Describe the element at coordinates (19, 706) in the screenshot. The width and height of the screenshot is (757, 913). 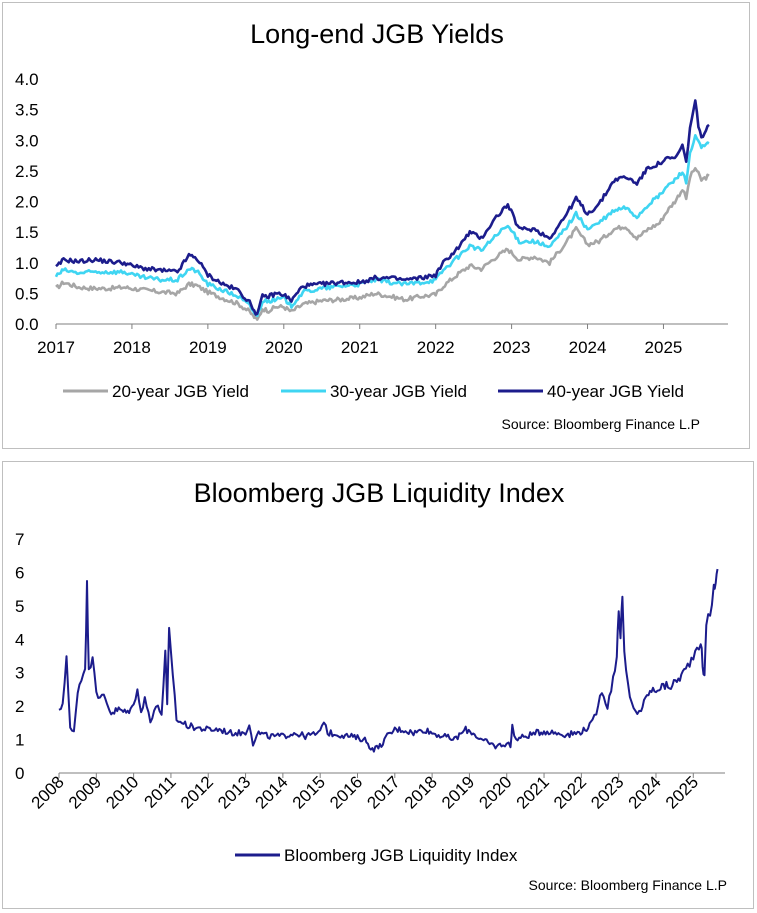
I see `y-tick-label: 2` at that location.